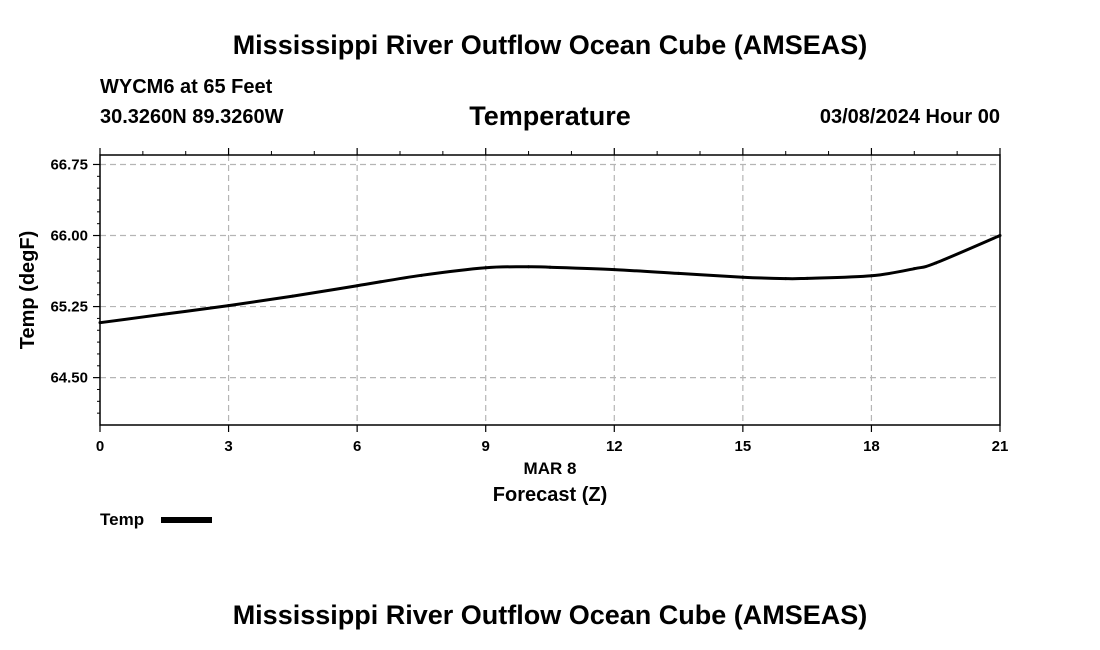 Image resolution: width=1100 pixels, height=650 pixels. I want to click on series-group, so click(550, 279).